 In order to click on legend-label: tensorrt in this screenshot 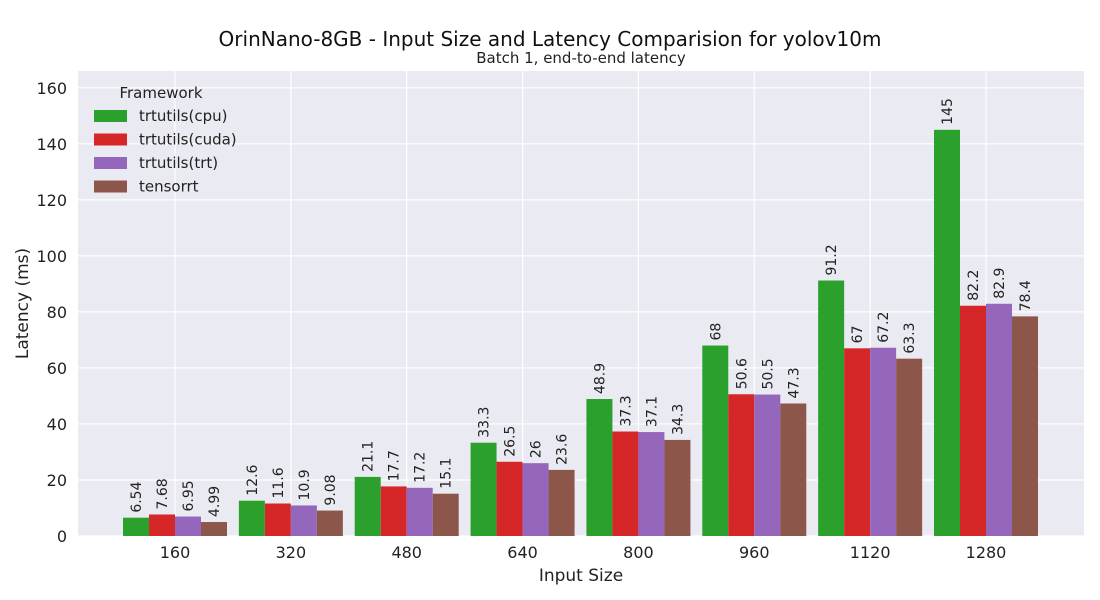, I will do `click(169, 187)`.